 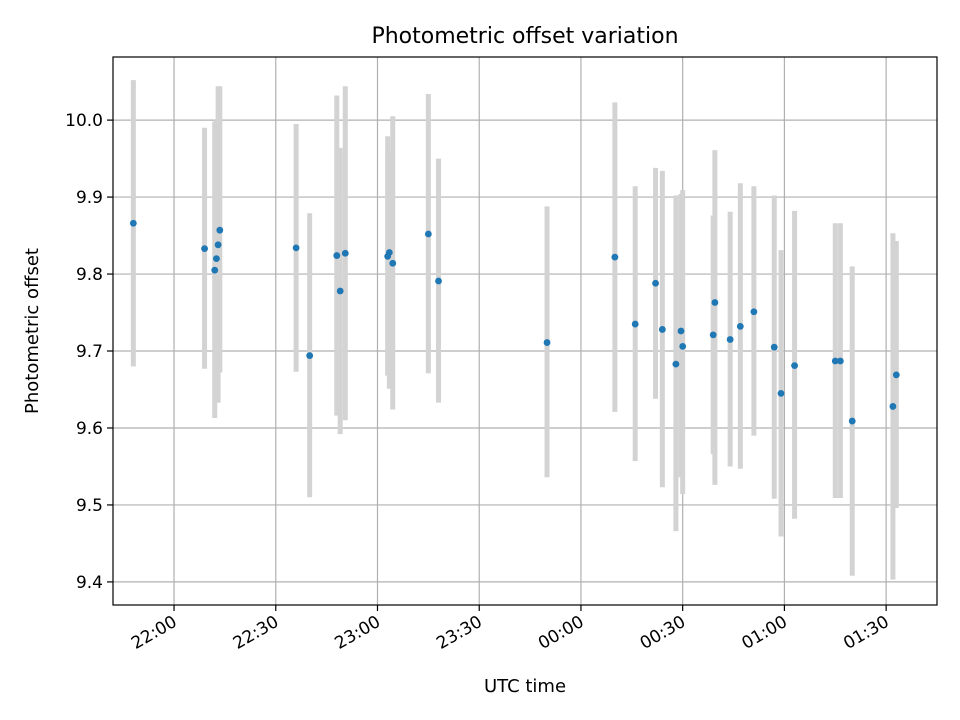 What do you see at coordinates (89, 429) in the screenshot?
I see `y-tick-label: 9.6` at bounding box center [89, 429].